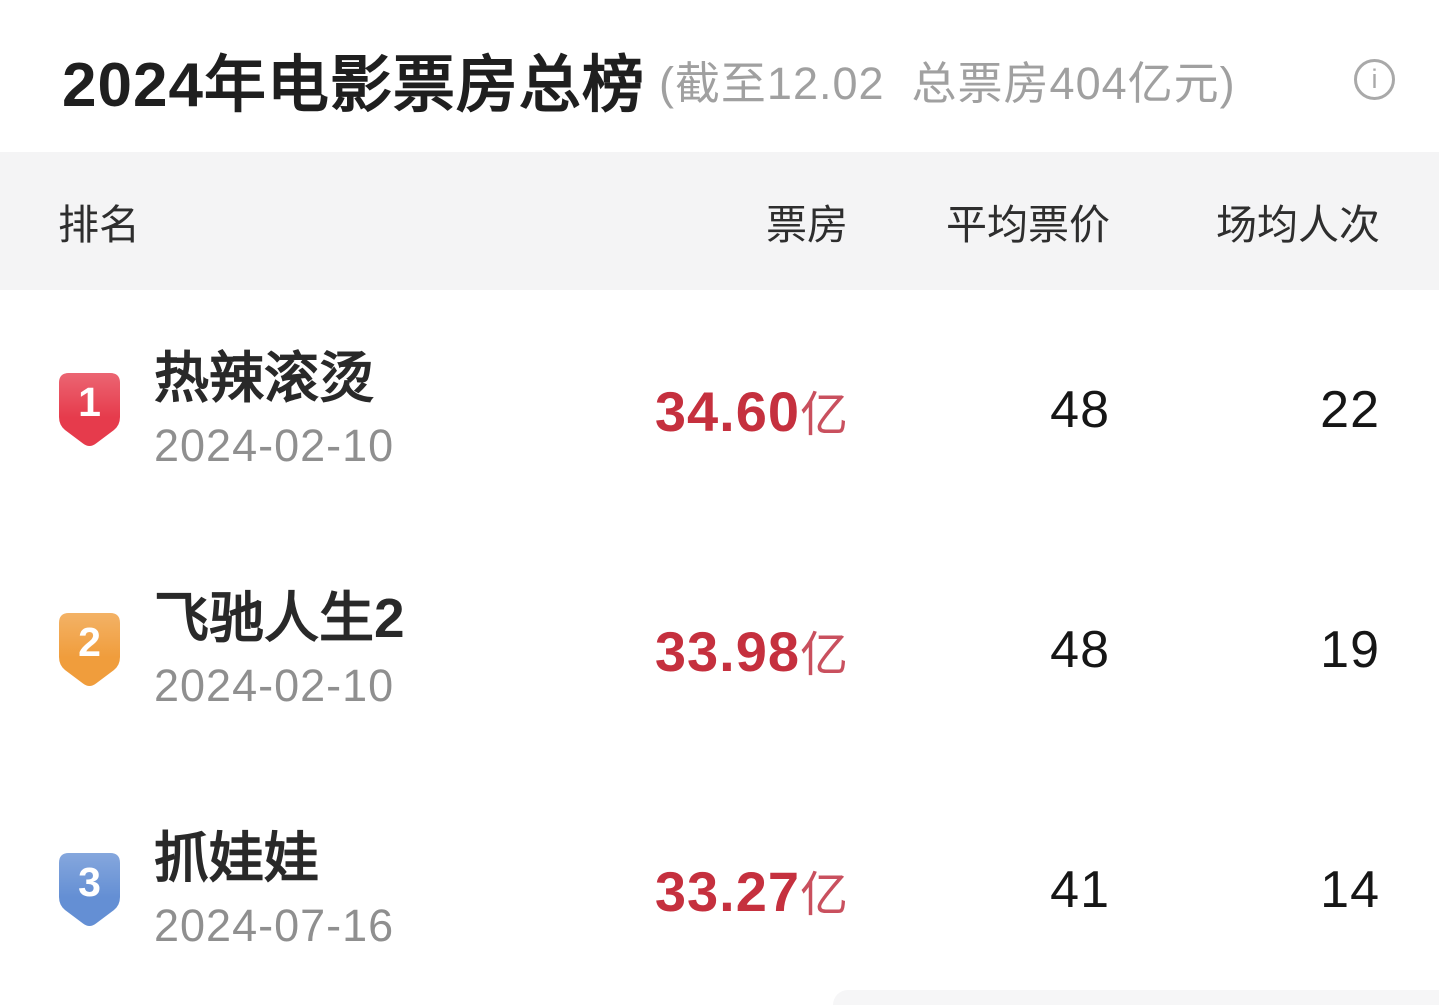  Describe the element at coordinates (279, 617) in the screenshot. I see `movie-title: 飞驰人生2` at that location.